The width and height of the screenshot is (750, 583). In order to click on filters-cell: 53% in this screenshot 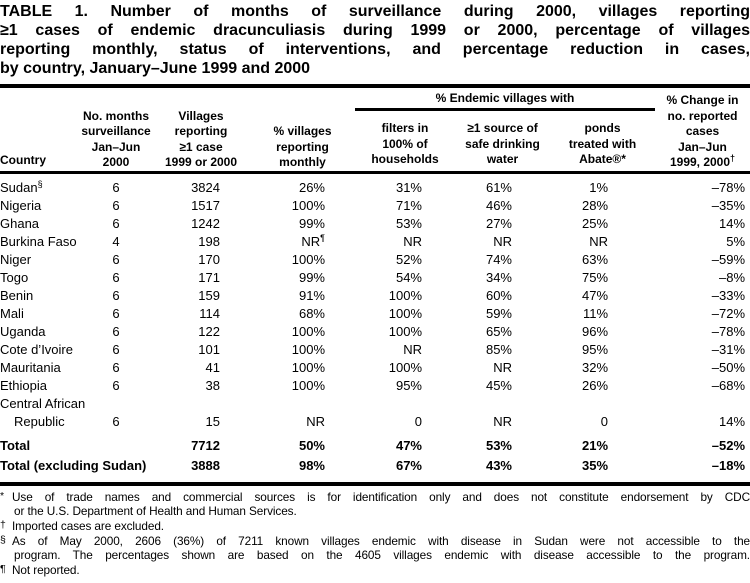, I will do `click(408, 223)`.